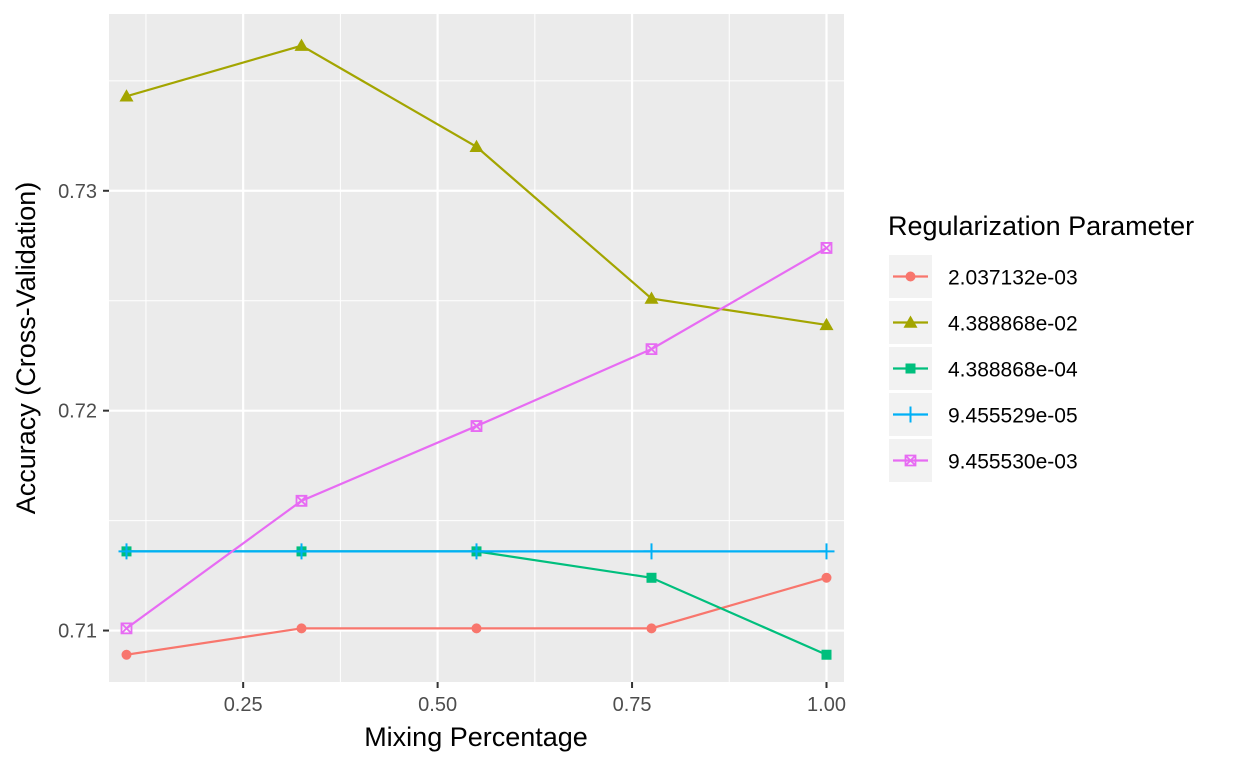 The image size is (1248, 768). Describe the element at coordinates (437, 705) in the screenshot. I see `x-tick-label: 0.50` at that location.